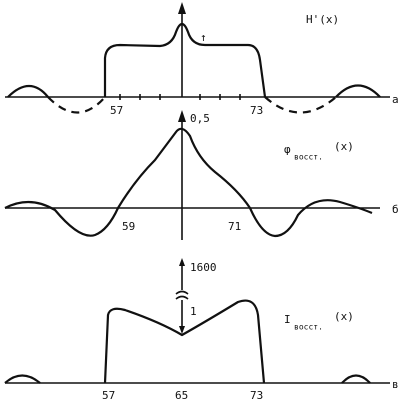 This screenshot has height=408, width=403. I want to click on curve-label: H'(x), so click(322, 19).